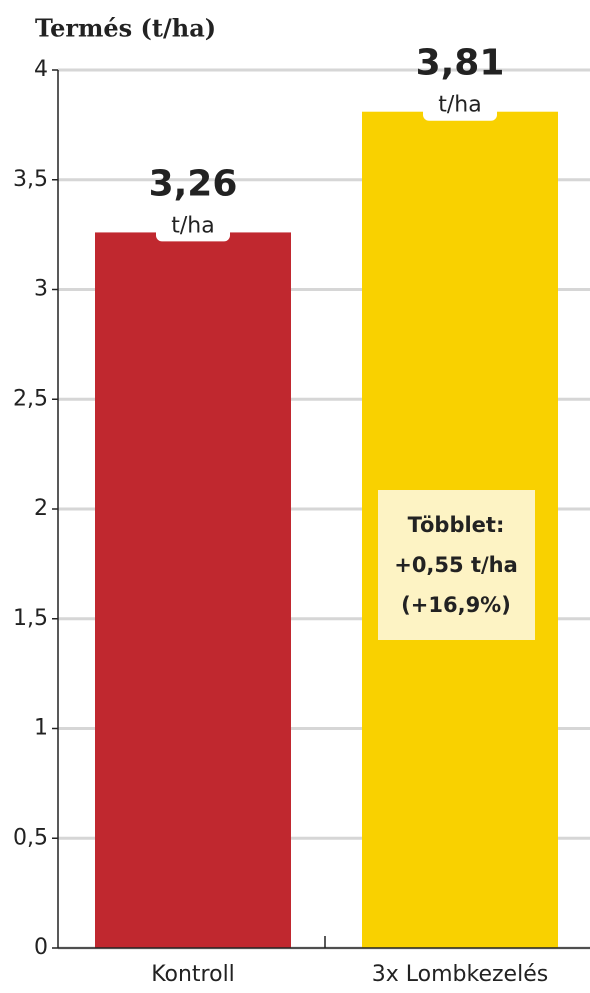 Image resolution: width=590 pixels, height=993 pixels. I want to click on y-tick-label: 0,5, so click(30, 837).